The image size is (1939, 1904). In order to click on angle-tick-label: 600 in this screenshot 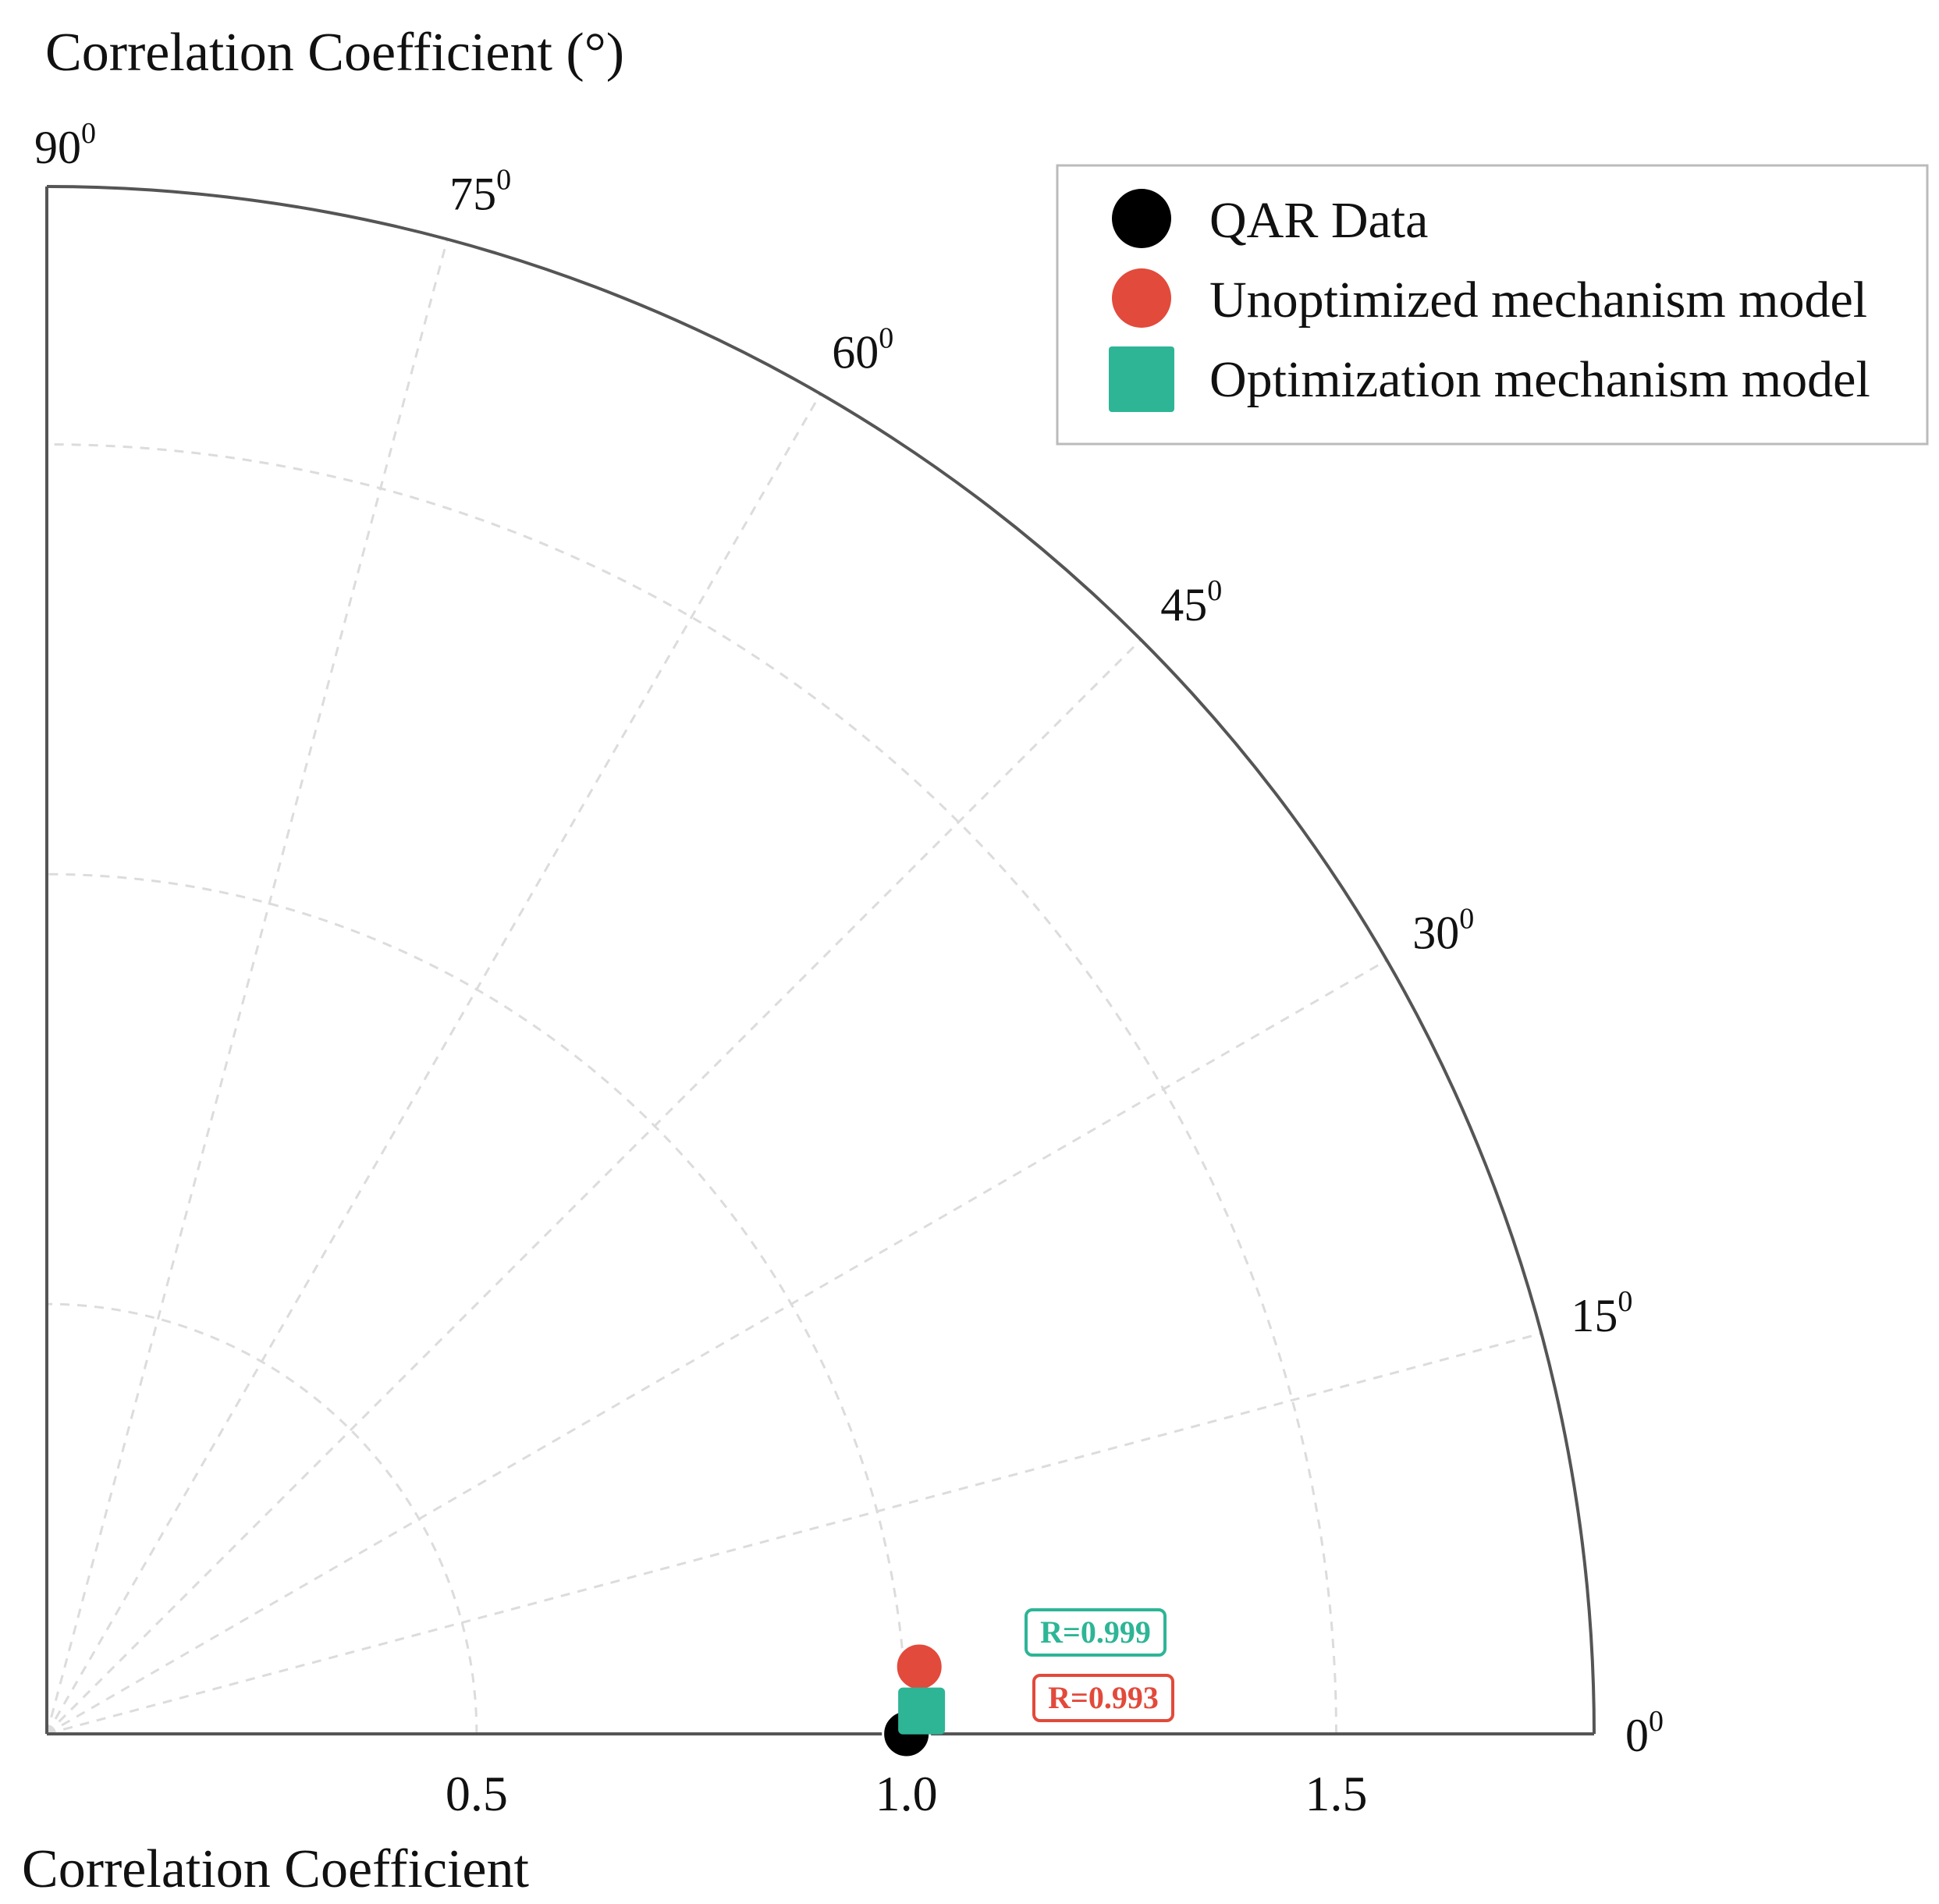, I will do `click(862, 350)`.